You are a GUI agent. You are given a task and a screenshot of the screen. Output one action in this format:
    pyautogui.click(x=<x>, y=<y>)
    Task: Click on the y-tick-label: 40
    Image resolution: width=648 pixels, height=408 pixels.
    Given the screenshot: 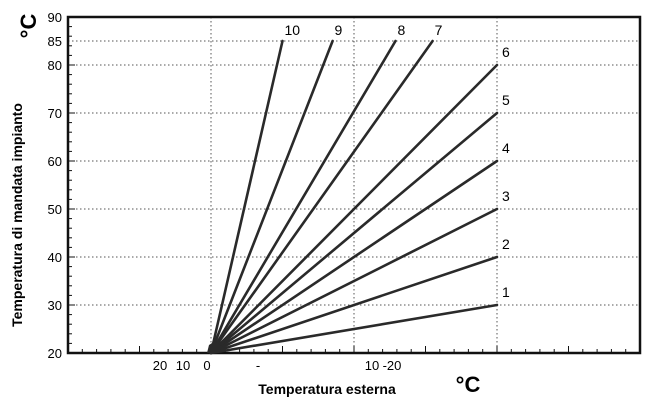 What is the action you would take?
    pyautogui.click(x=55, y=257)
    